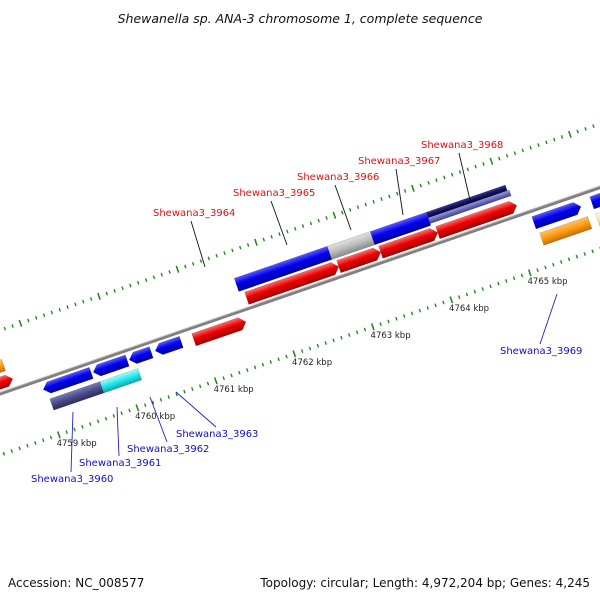  What do you see at coordinates (67, 380) in the screenshot?
I see `gene-rev-a` at bounding box center [67, 380].